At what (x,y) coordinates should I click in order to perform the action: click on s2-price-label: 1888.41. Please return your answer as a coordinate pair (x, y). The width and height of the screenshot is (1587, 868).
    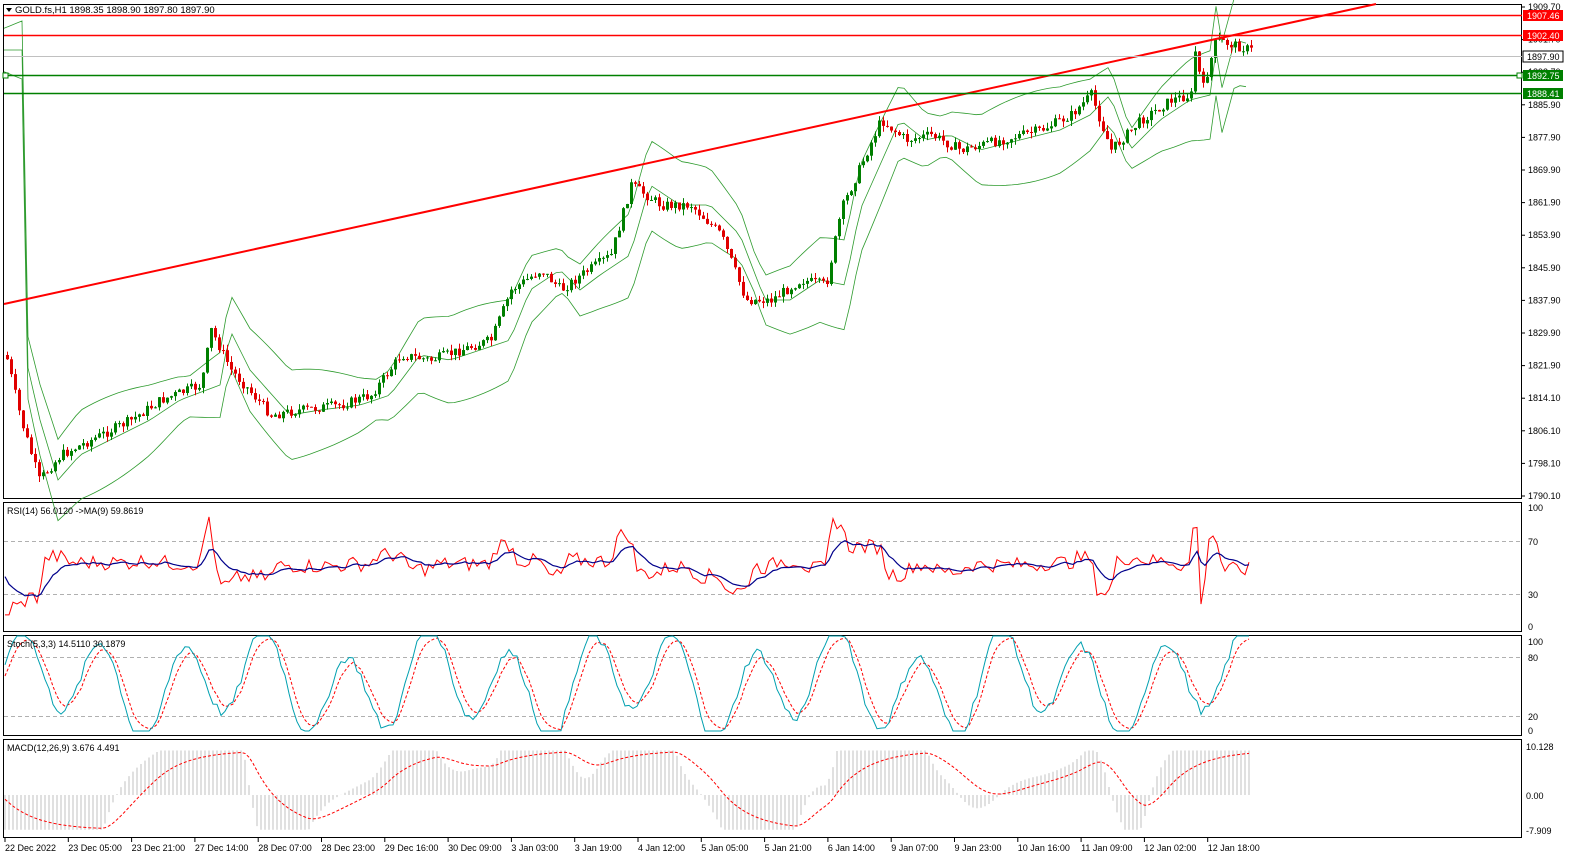
    Looking at the image, I should click on (1543, 94).